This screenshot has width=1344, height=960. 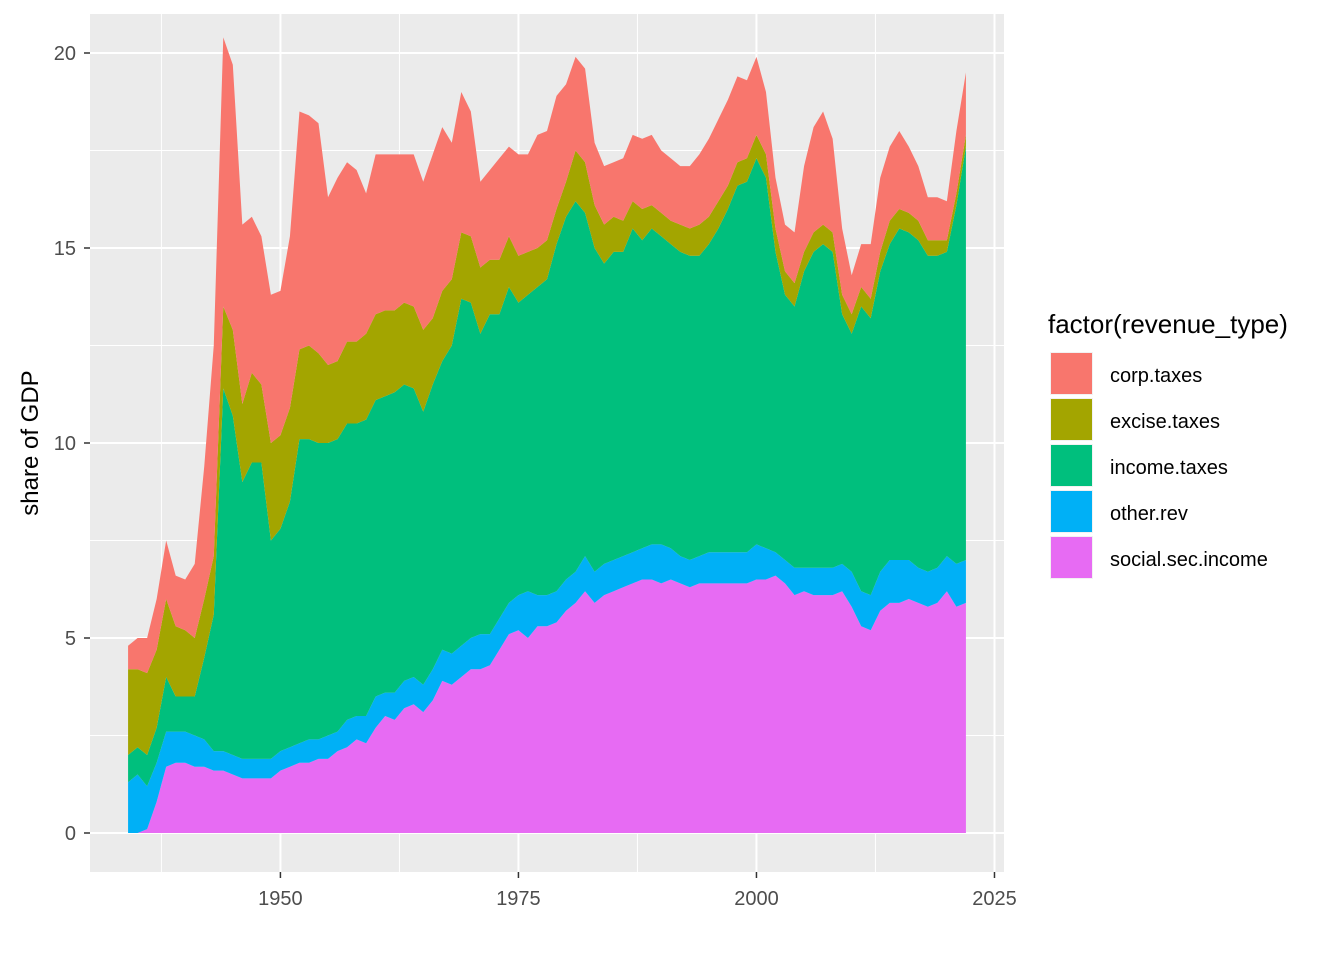 I want to click on legend-label: social.sec.income, so click(x=1189, y=560).